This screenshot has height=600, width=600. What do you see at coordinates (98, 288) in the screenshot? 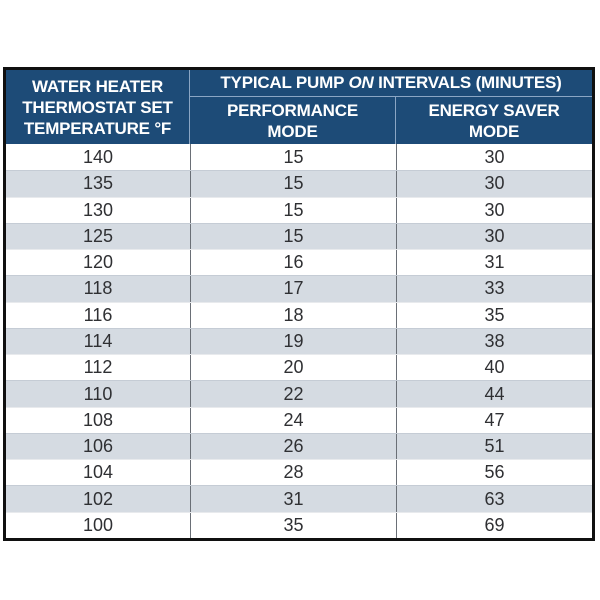
I see `temp-cell: 118` at bounding box center [98, 288].